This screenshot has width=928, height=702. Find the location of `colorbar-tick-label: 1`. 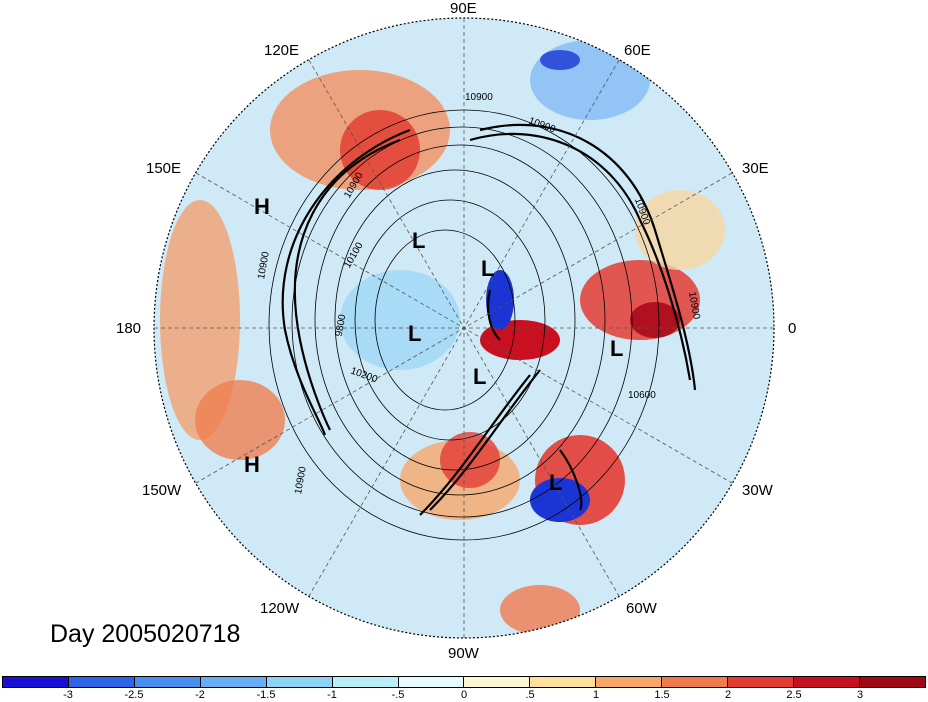

colorbar-tick-label: 1 is located at coordinates (596, 695).